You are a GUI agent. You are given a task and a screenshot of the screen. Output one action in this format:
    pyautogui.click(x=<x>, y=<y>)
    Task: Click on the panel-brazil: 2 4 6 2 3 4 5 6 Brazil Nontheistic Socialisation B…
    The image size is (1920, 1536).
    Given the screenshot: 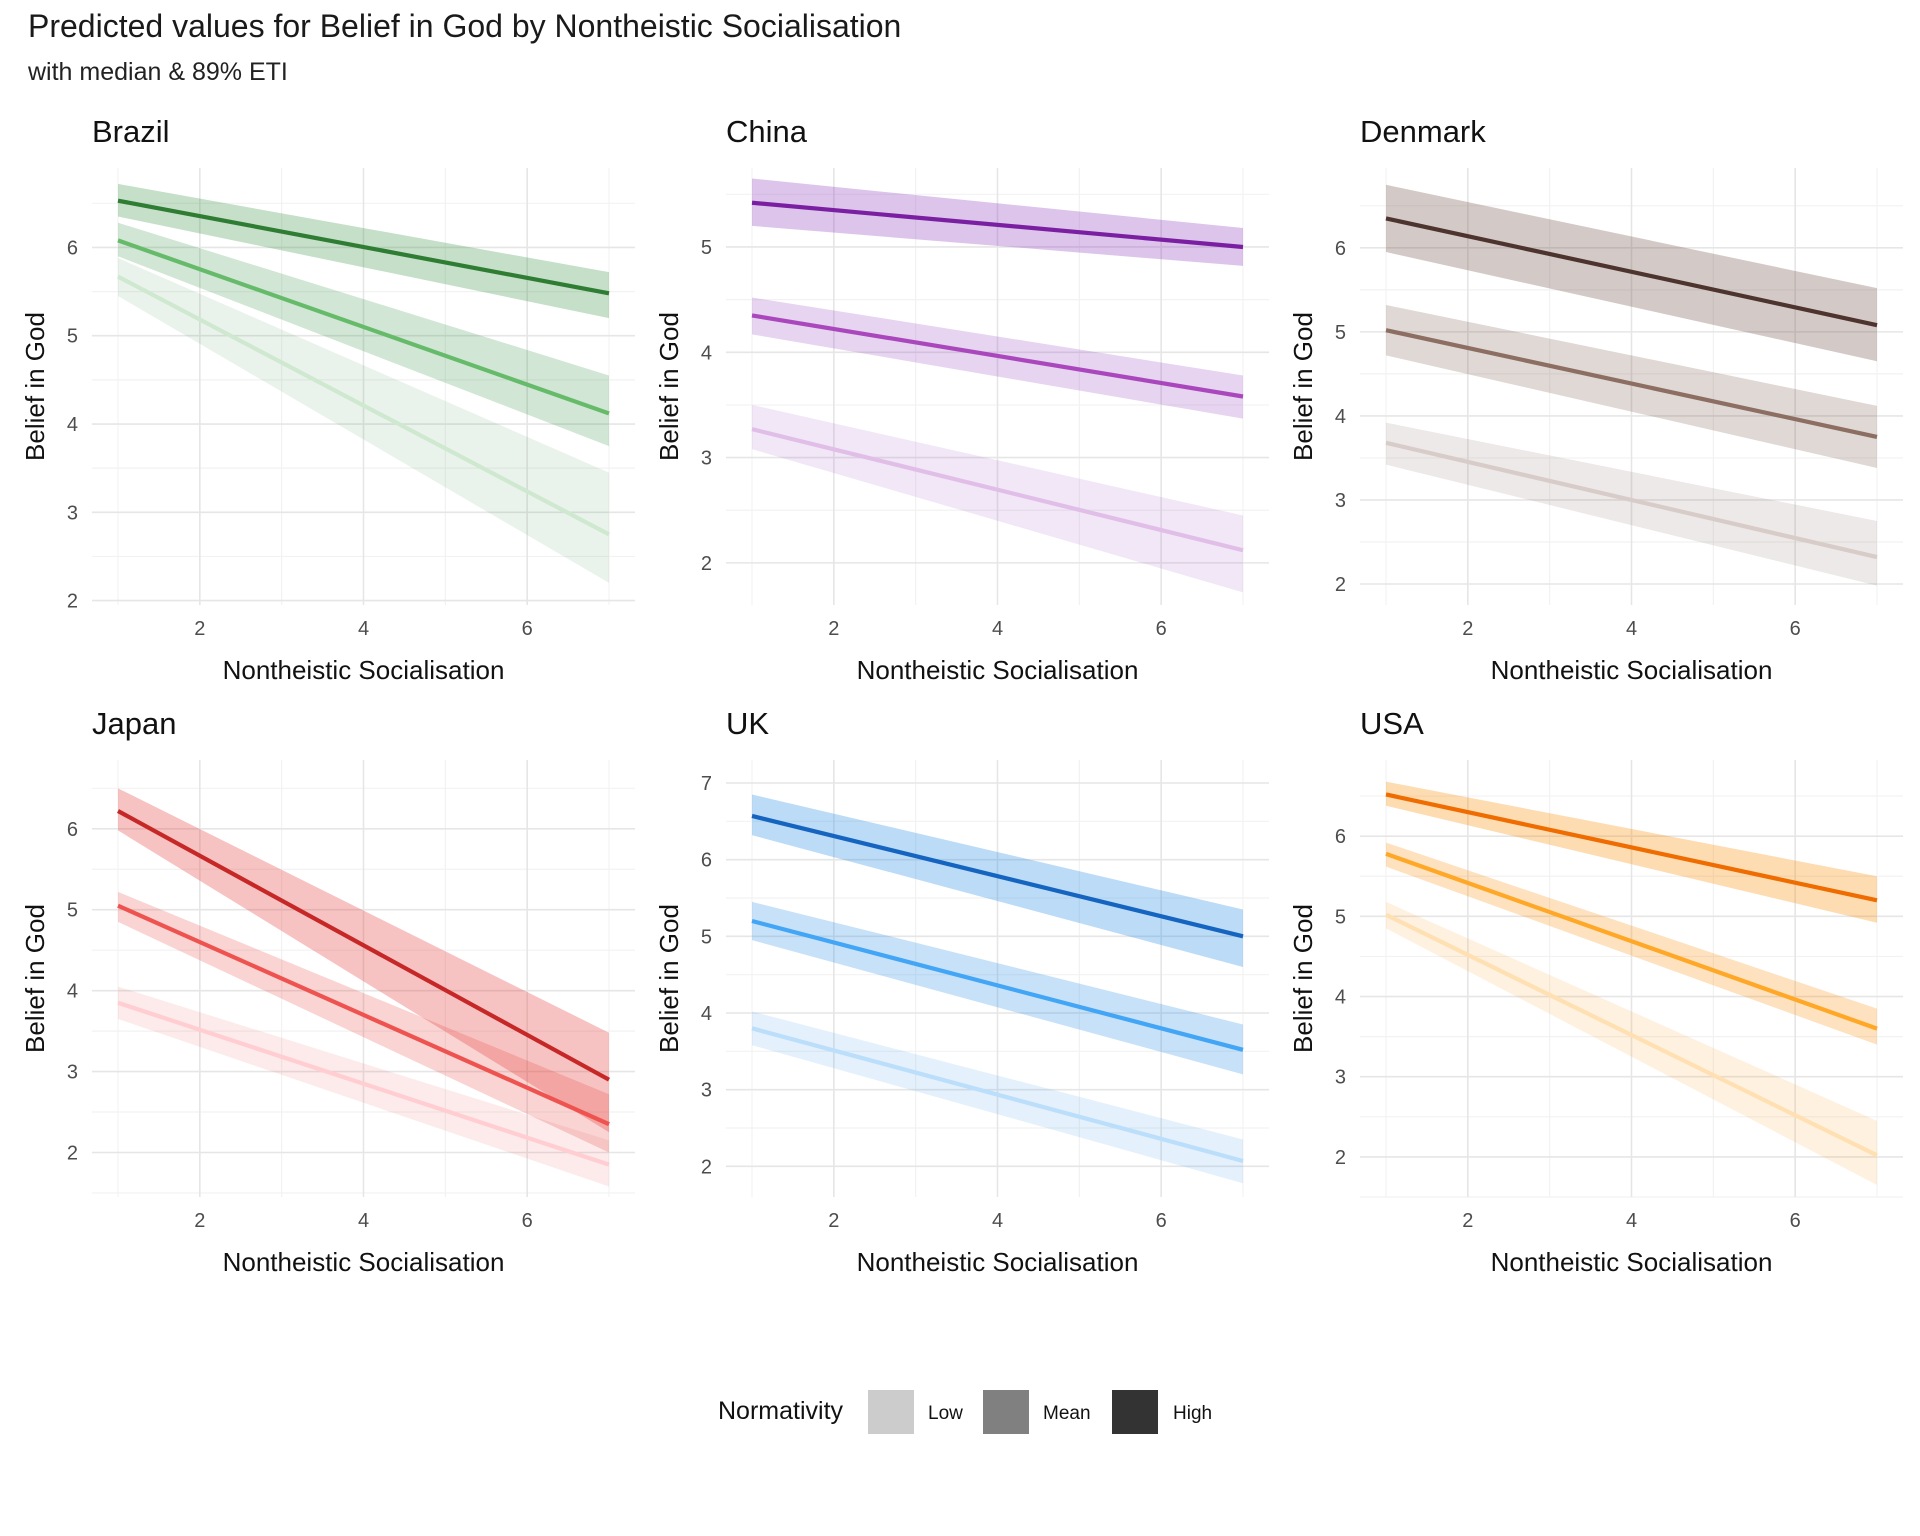 What is the action you would take?
    pyautogui.click(x=327, y=399)
    